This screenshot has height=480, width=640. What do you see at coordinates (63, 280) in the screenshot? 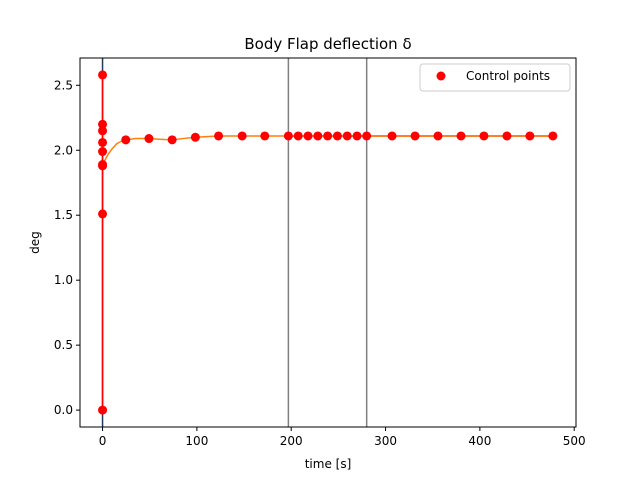
I see `y-tick-label: 1.0` at bounding box center [63, 280].